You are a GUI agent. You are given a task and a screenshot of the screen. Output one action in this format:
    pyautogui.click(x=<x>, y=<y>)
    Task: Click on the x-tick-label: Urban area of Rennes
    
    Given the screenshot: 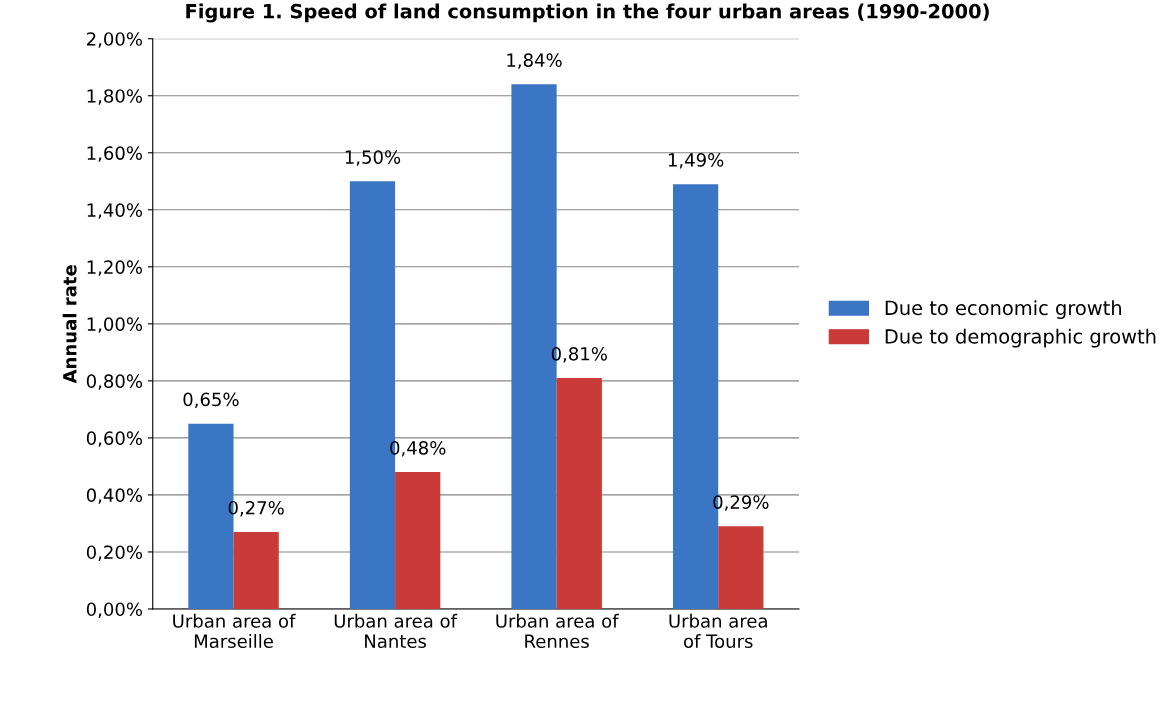 What is the action you would take?
    pyautogui.click(x=557, y=631)
    